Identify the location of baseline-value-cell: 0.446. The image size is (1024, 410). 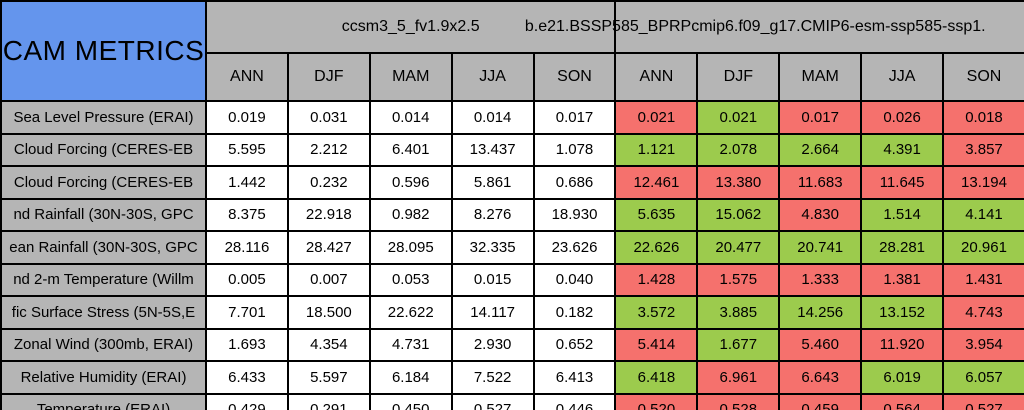
(574, 401).